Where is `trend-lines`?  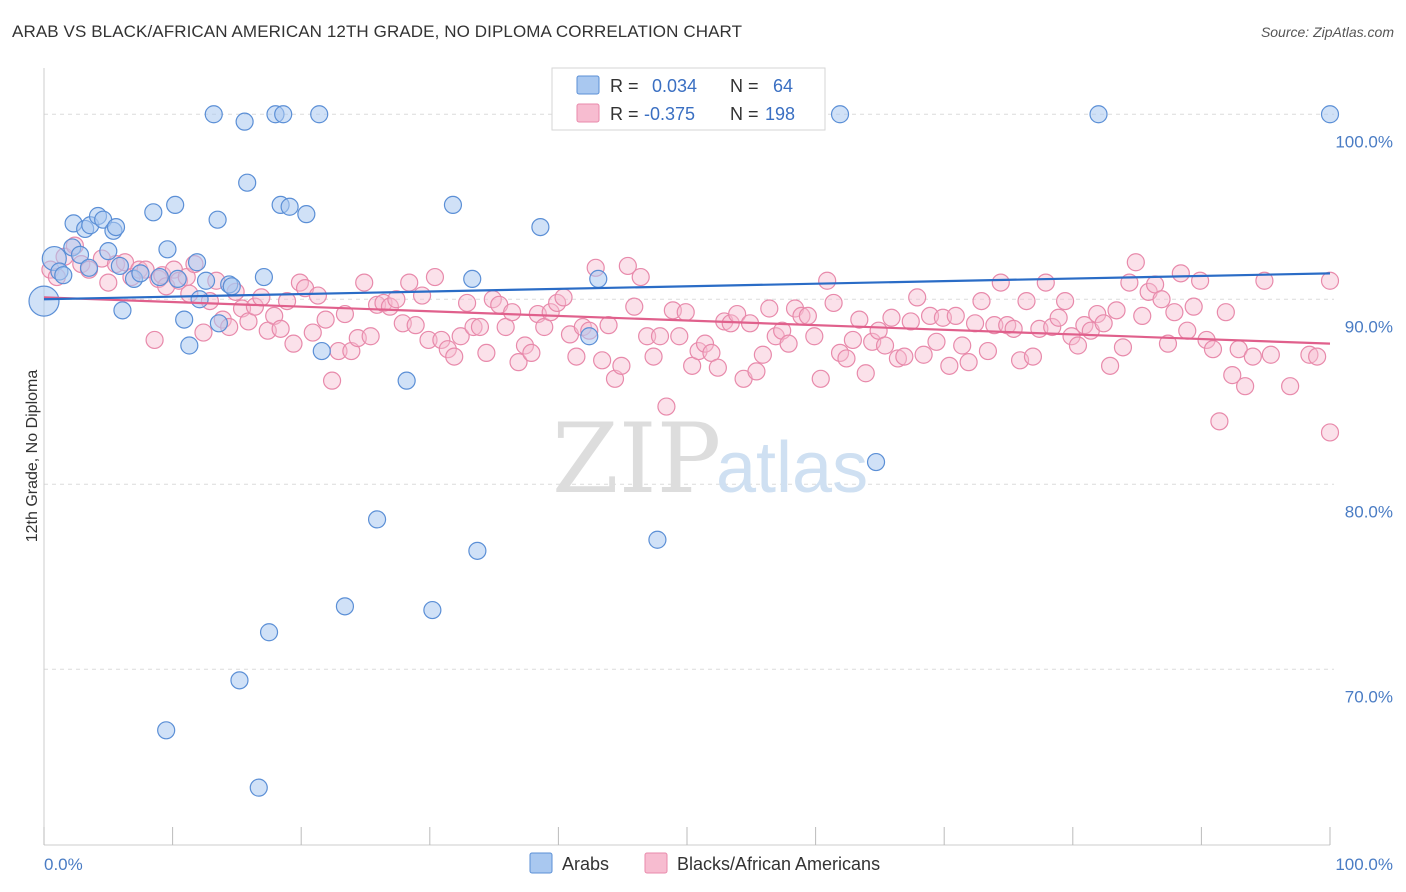
trend-lines is located at coordinates (687, 308).